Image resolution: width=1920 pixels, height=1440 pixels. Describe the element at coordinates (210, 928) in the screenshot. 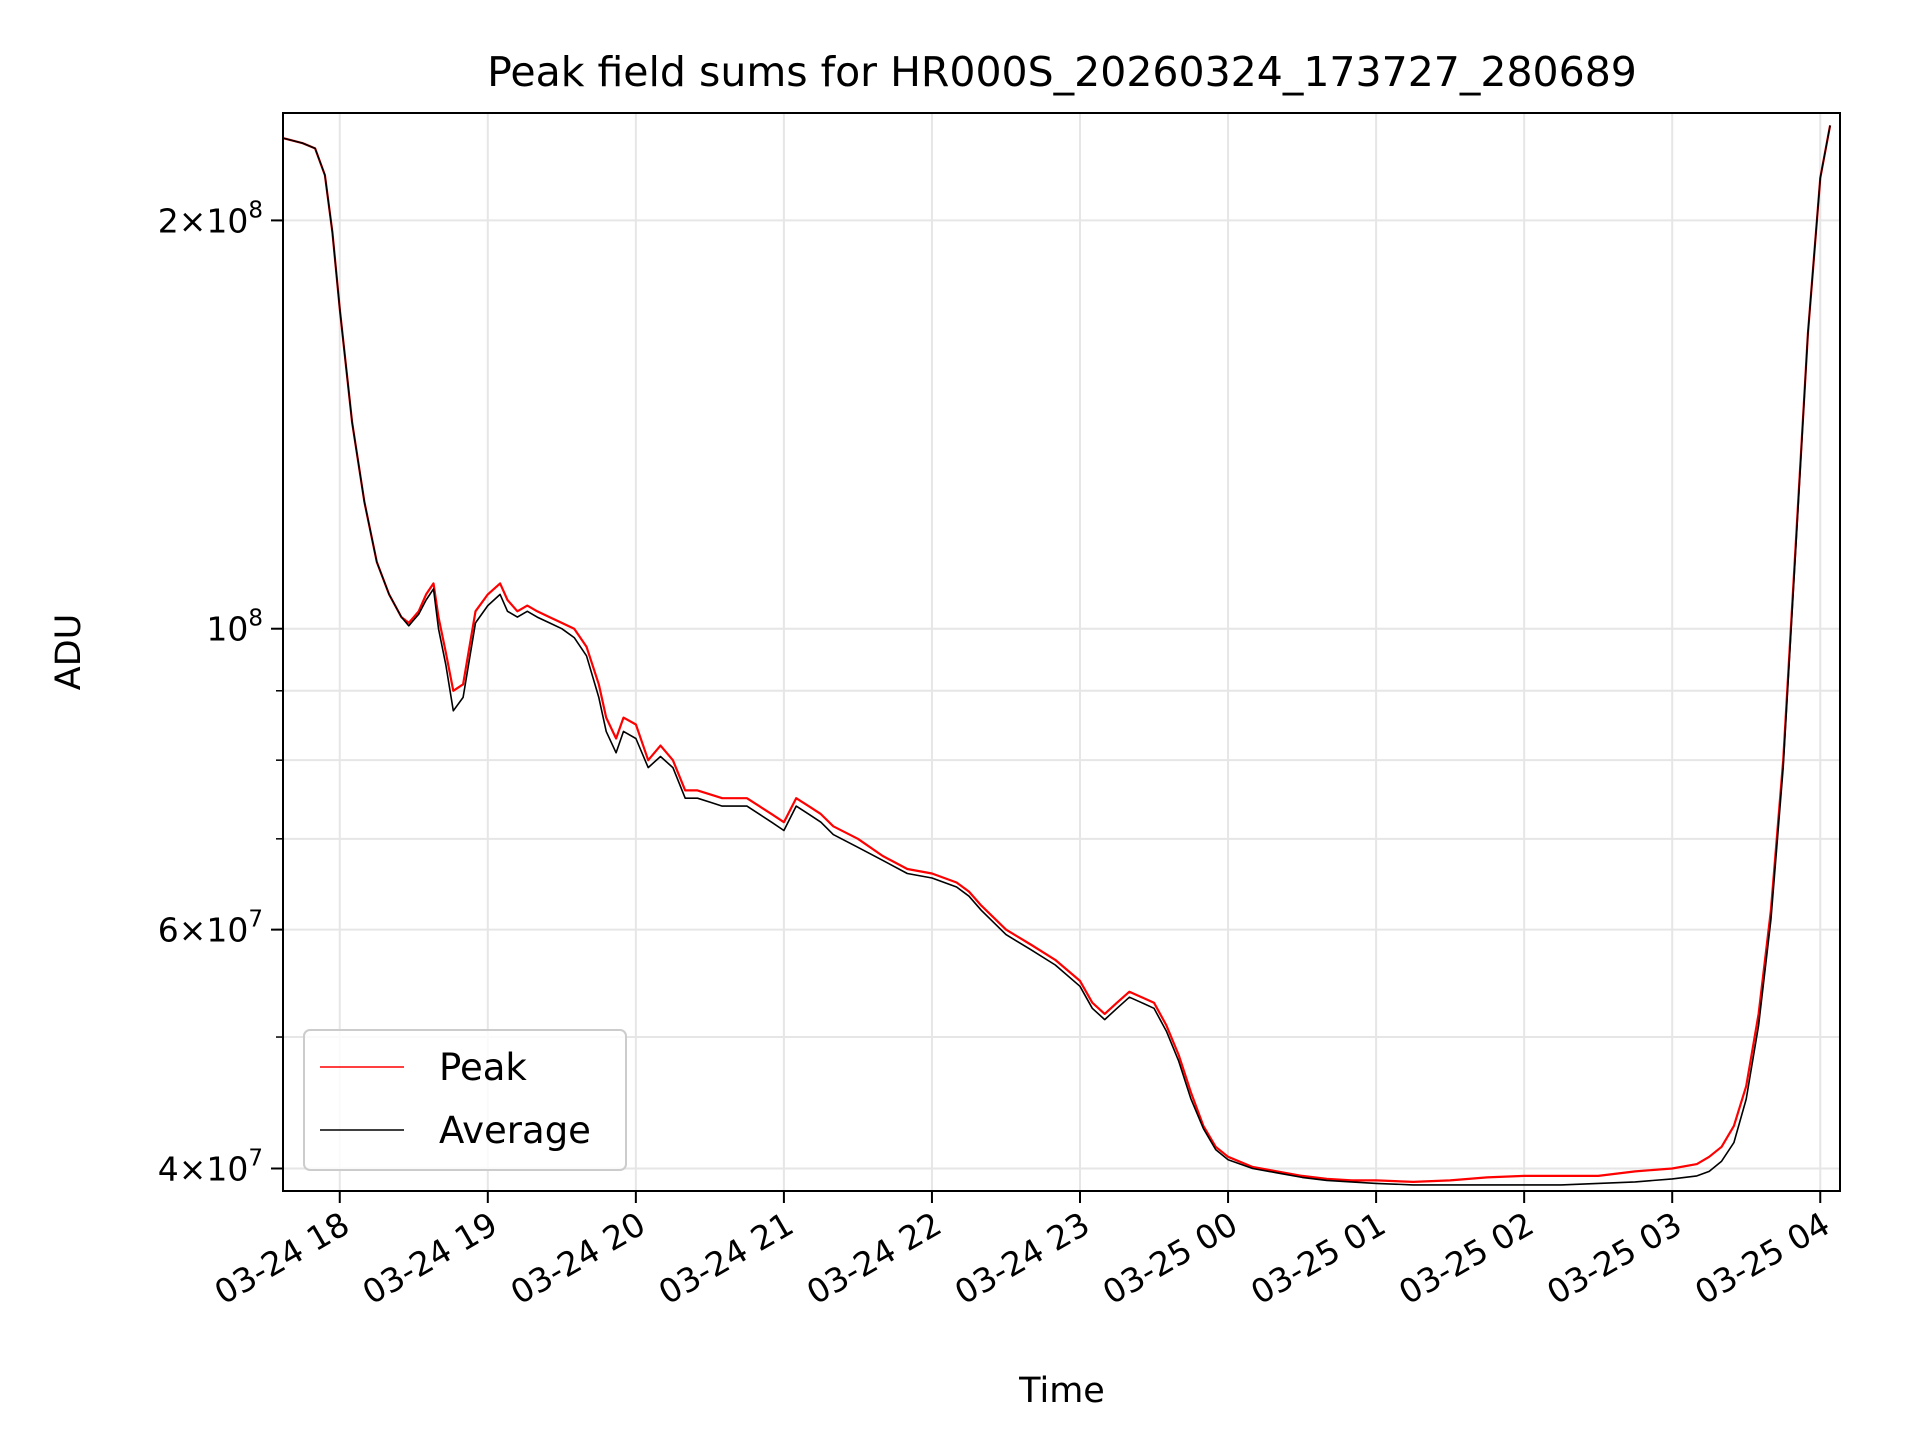

I see `y-tick-label: 6×107` at that location.